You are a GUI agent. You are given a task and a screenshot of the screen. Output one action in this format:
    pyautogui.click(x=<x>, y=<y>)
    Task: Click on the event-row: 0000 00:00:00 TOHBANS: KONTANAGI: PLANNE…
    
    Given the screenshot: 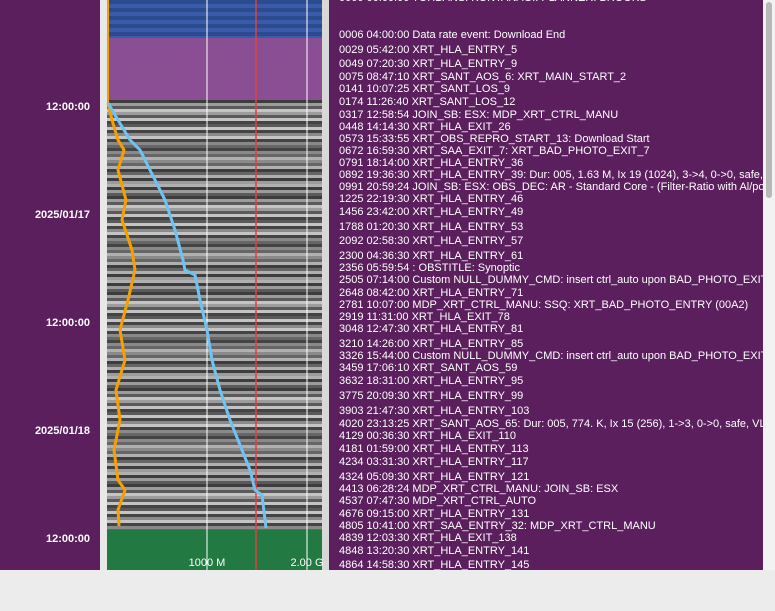 What is the action you would take?
    pyautogui.click(x=493, y=2)
    